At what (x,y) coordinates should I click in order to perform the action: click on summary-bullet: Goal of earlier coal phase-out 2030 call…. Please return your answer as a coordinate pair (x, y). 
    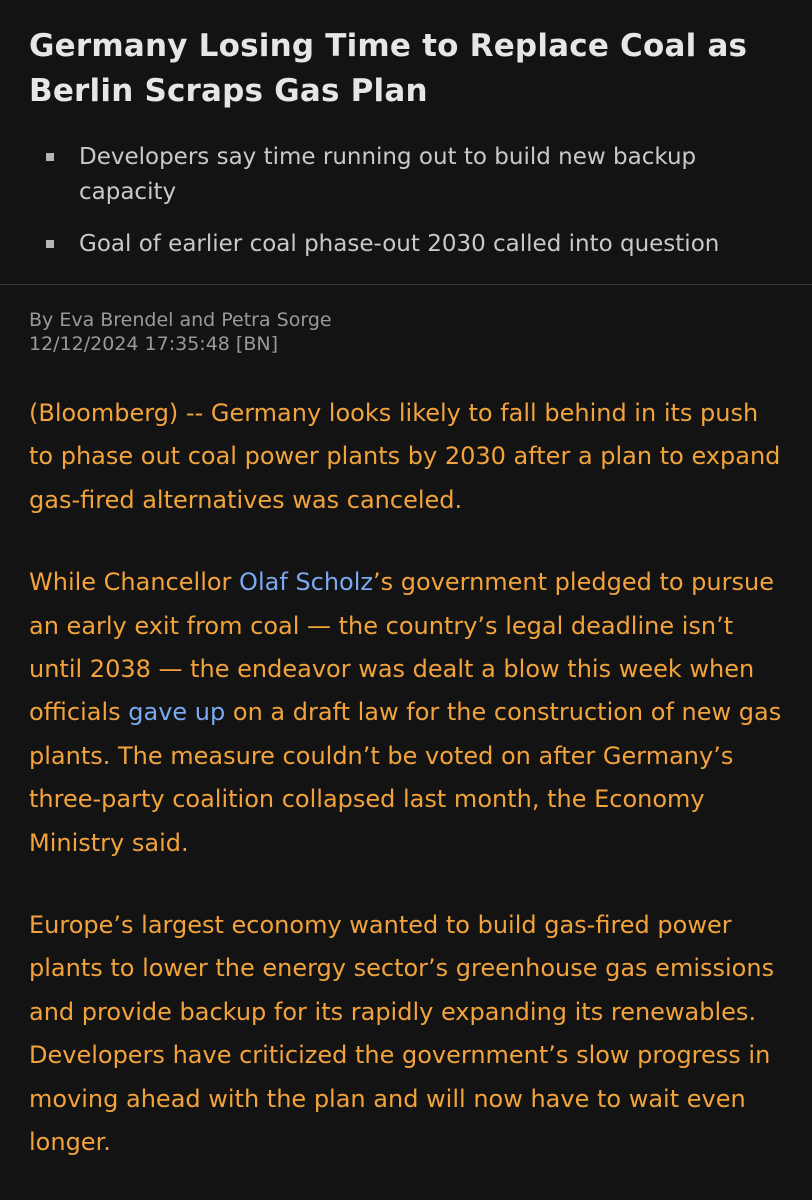
    Looking at the image, I should click on (405, 244).